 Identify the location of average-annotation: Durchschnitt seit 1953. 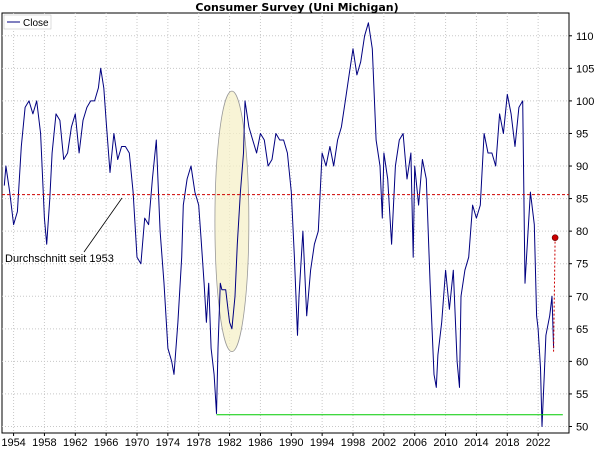
(64, 231).